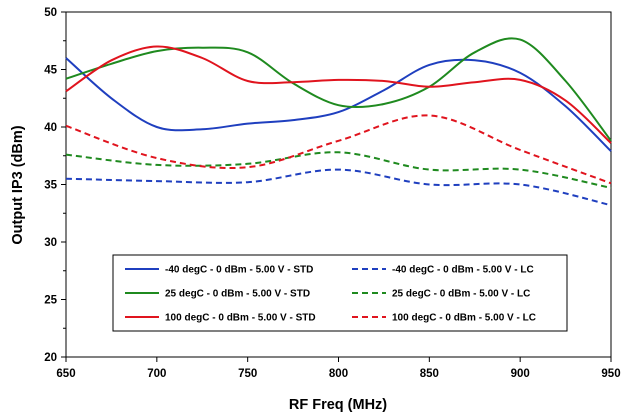 The image size is (639, 417). I want to click on legend-label: 25 degC - 0 dBm - 5.00 V - LC, so click(461, 294).